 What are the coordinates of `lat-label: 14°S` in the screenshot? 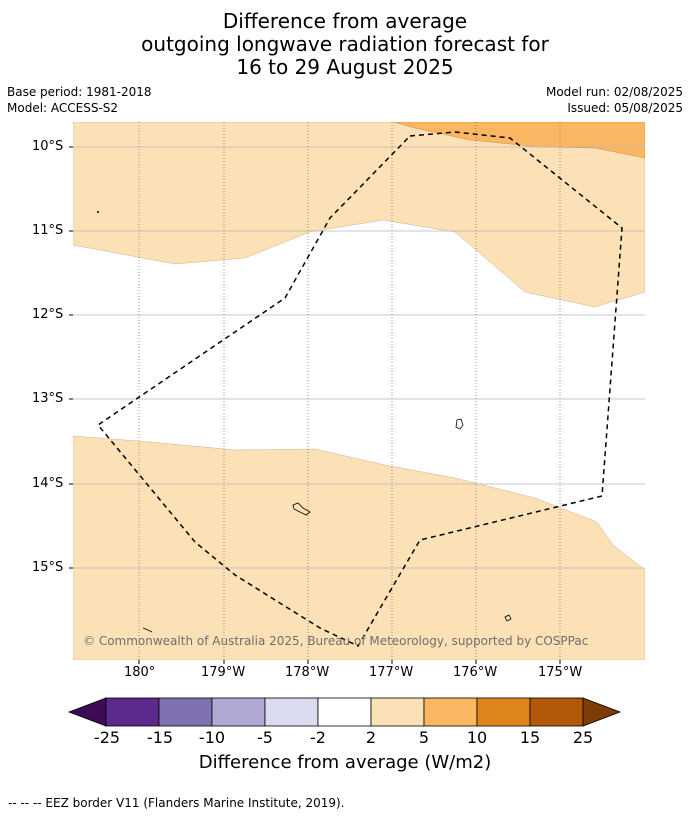 It's located at (48, 483).